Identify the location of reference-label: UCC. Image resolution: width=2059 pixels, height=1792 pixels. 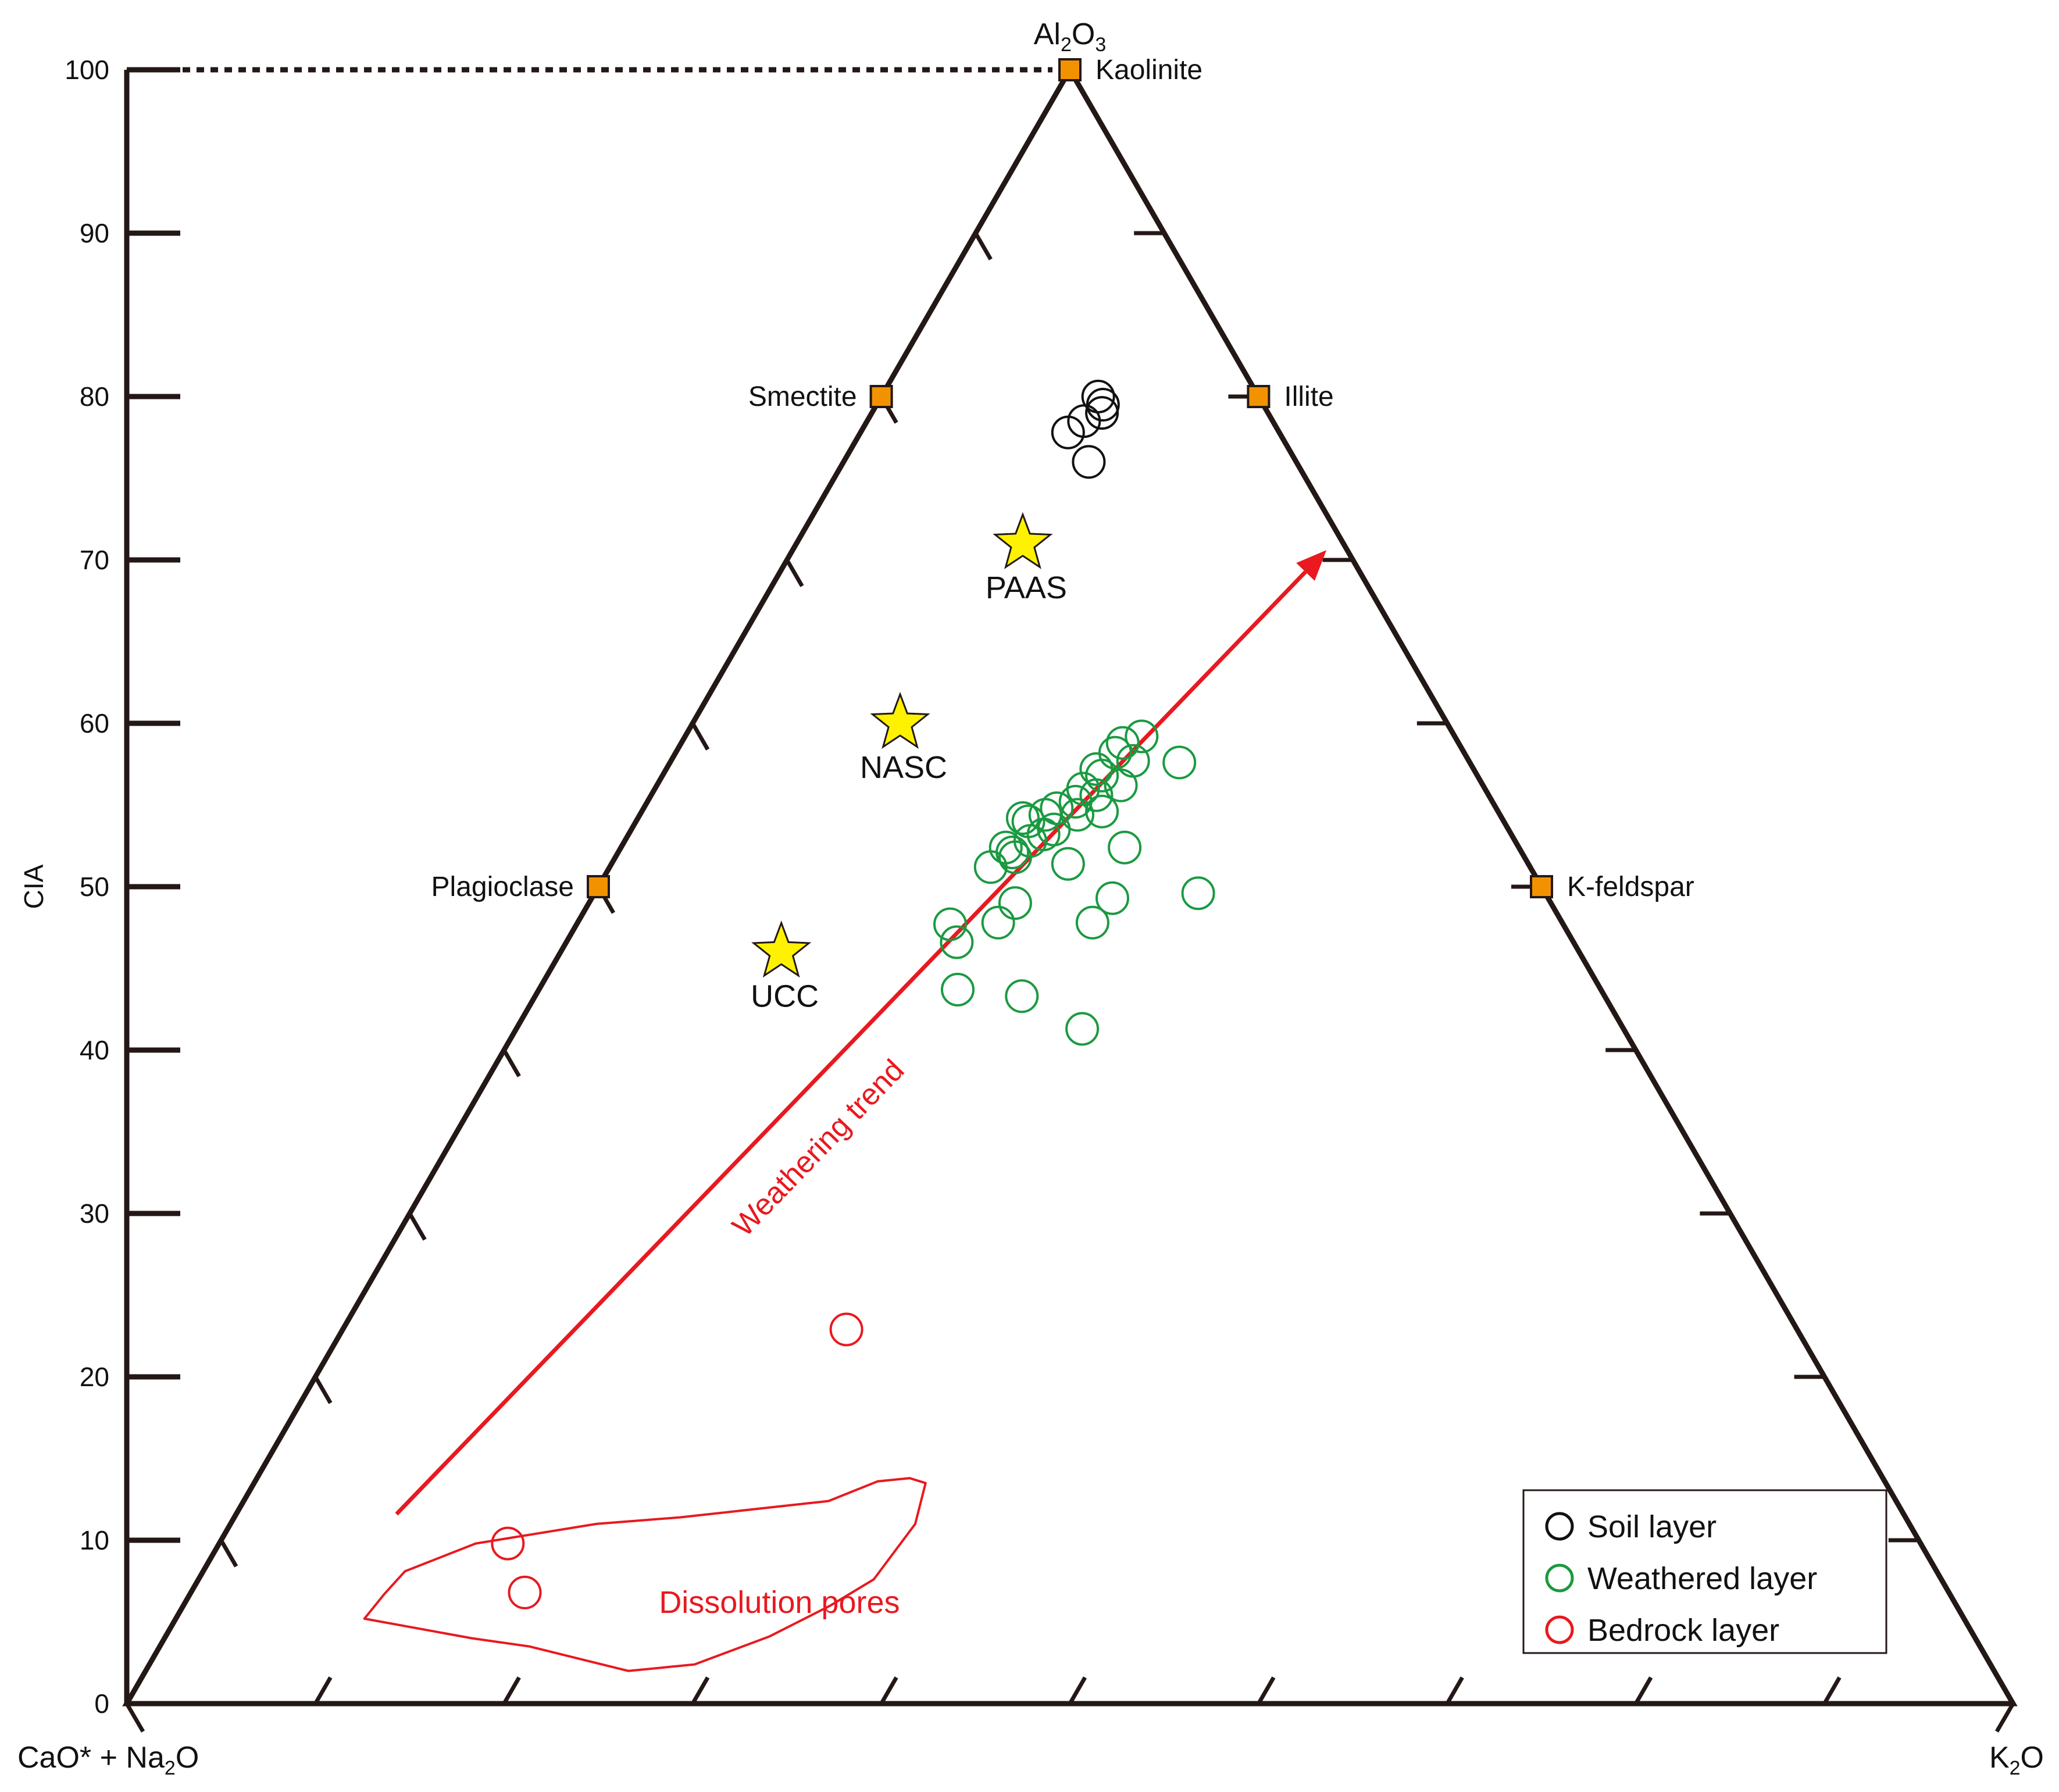
(785, 996).